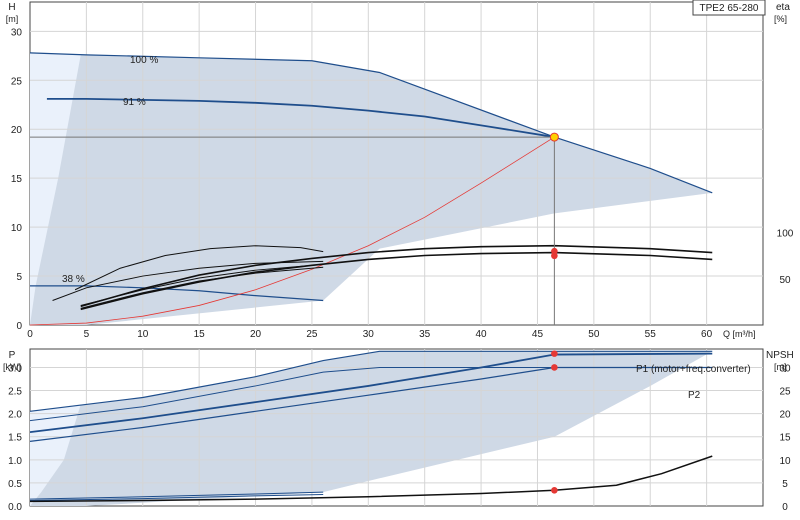 The image size is (800, 520). Describe the element at coordinates (785, 234) in the screenshot. I see `y2-tick-label: 100` at that location.